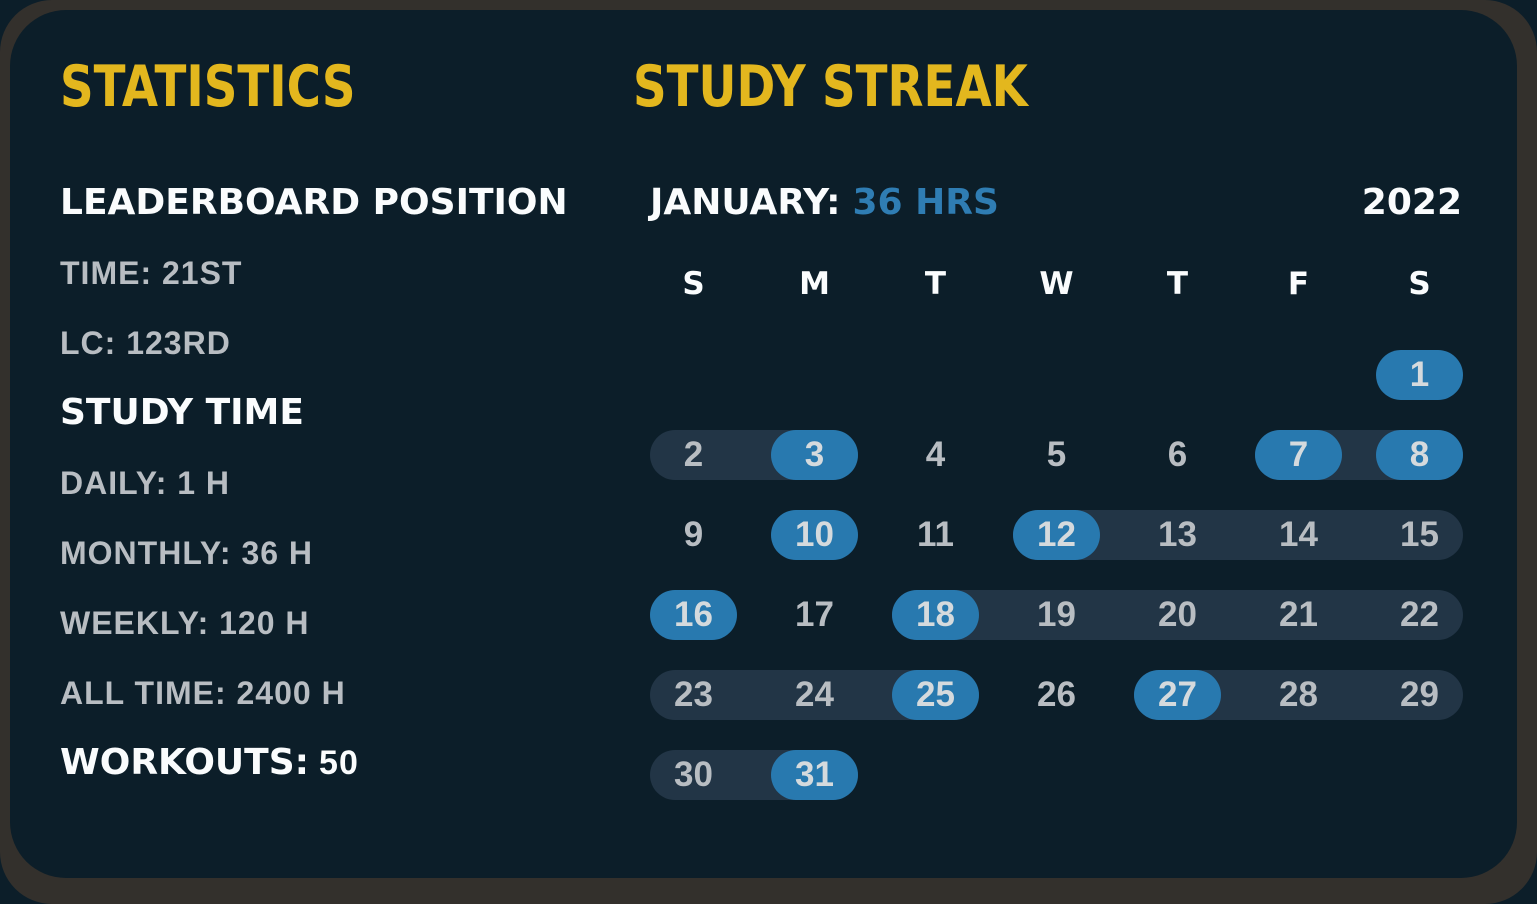 The width and height of the screenshot is (1537, 904). I want to click on stat-label: ALL TIME: 2400 H, so click(203, 693).